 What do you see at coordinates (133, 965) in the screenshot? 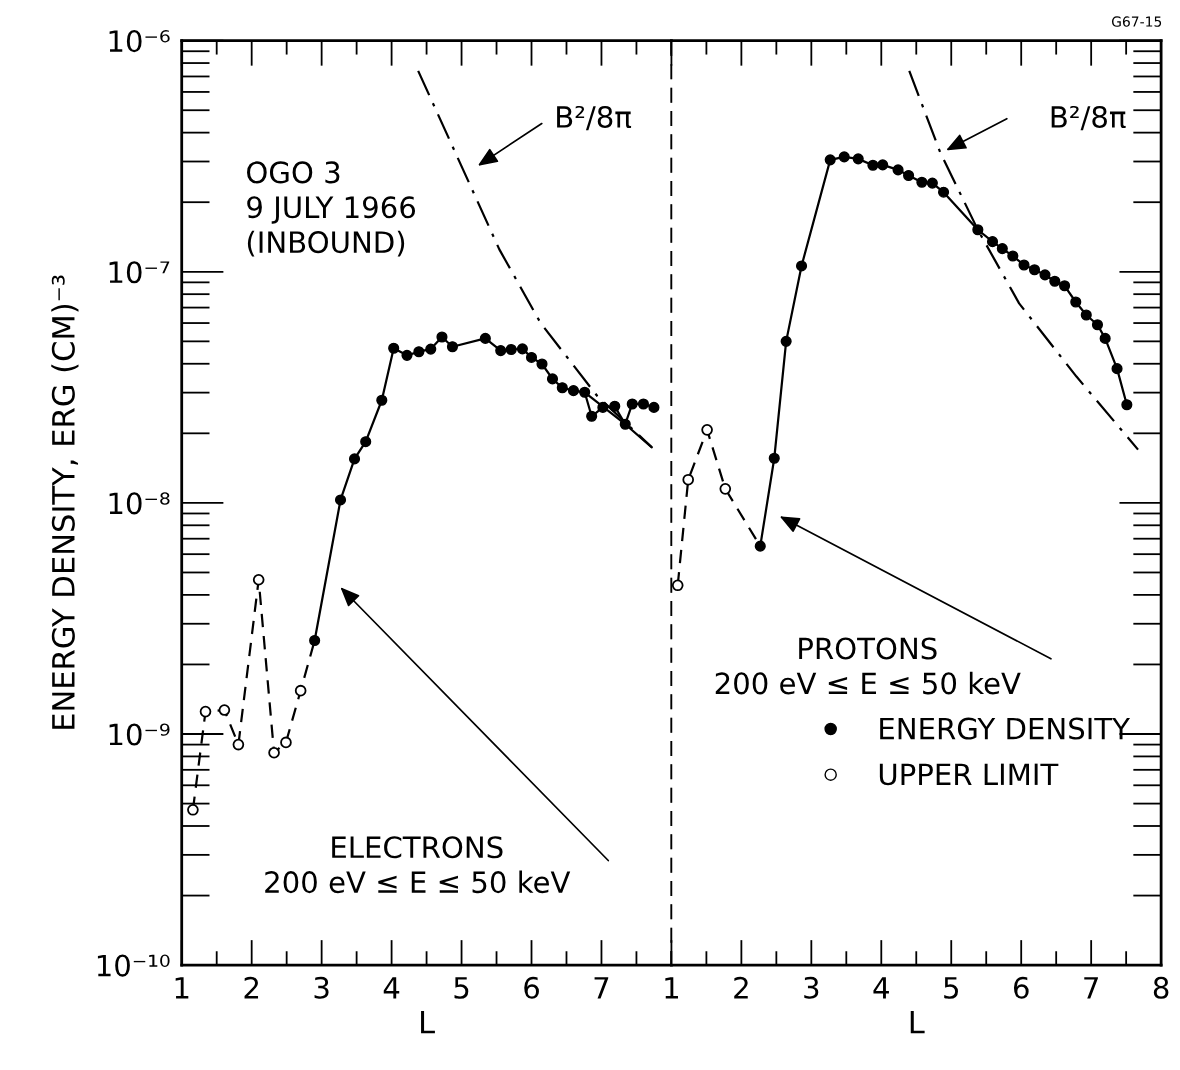
I see `y-tick-label: 10⁻¹⁰` at bounding box center [133, 965].